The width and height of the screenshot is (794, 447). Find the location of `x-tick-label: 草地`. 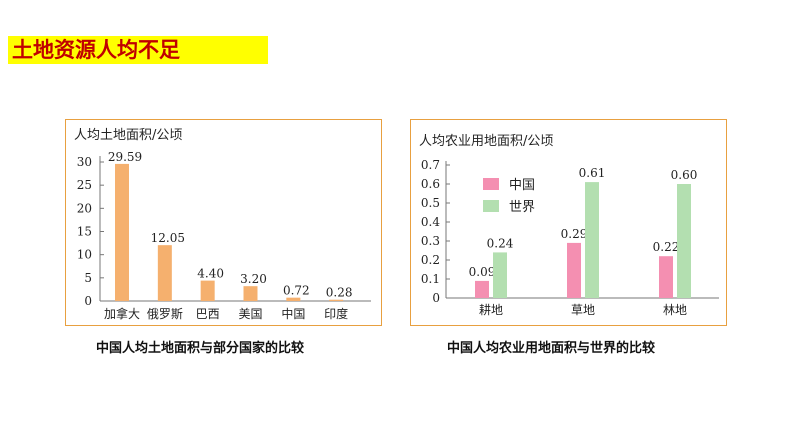

x-tick-label: 草地 is located at coordinates (583, 310).